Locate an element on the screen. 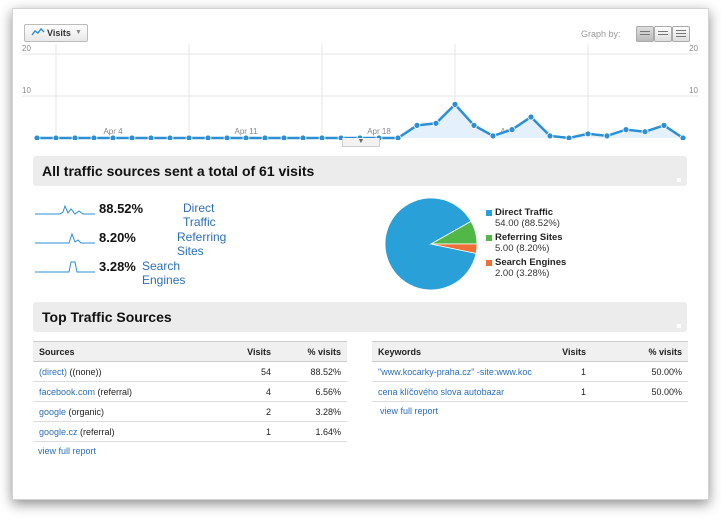  source-medium: ((none)) is located at coordinates (84, 371).